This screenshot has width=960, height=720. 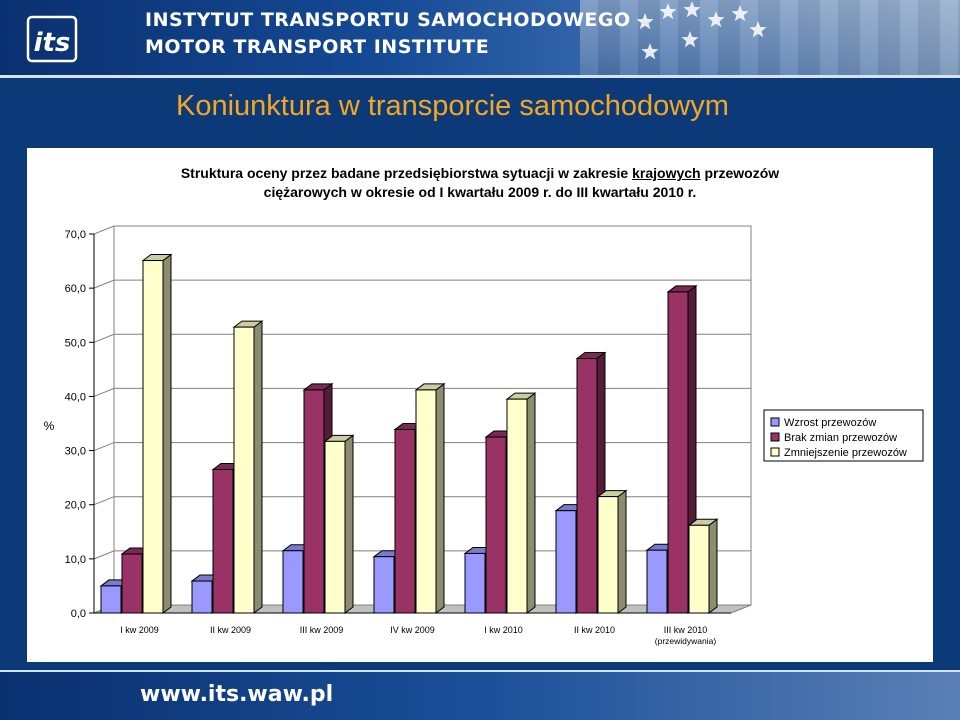 What do you see at coordinates (830, 423) in the screenshot?
I see `legend-label: Wzrost przewozów` at bounding box center [830, 423].